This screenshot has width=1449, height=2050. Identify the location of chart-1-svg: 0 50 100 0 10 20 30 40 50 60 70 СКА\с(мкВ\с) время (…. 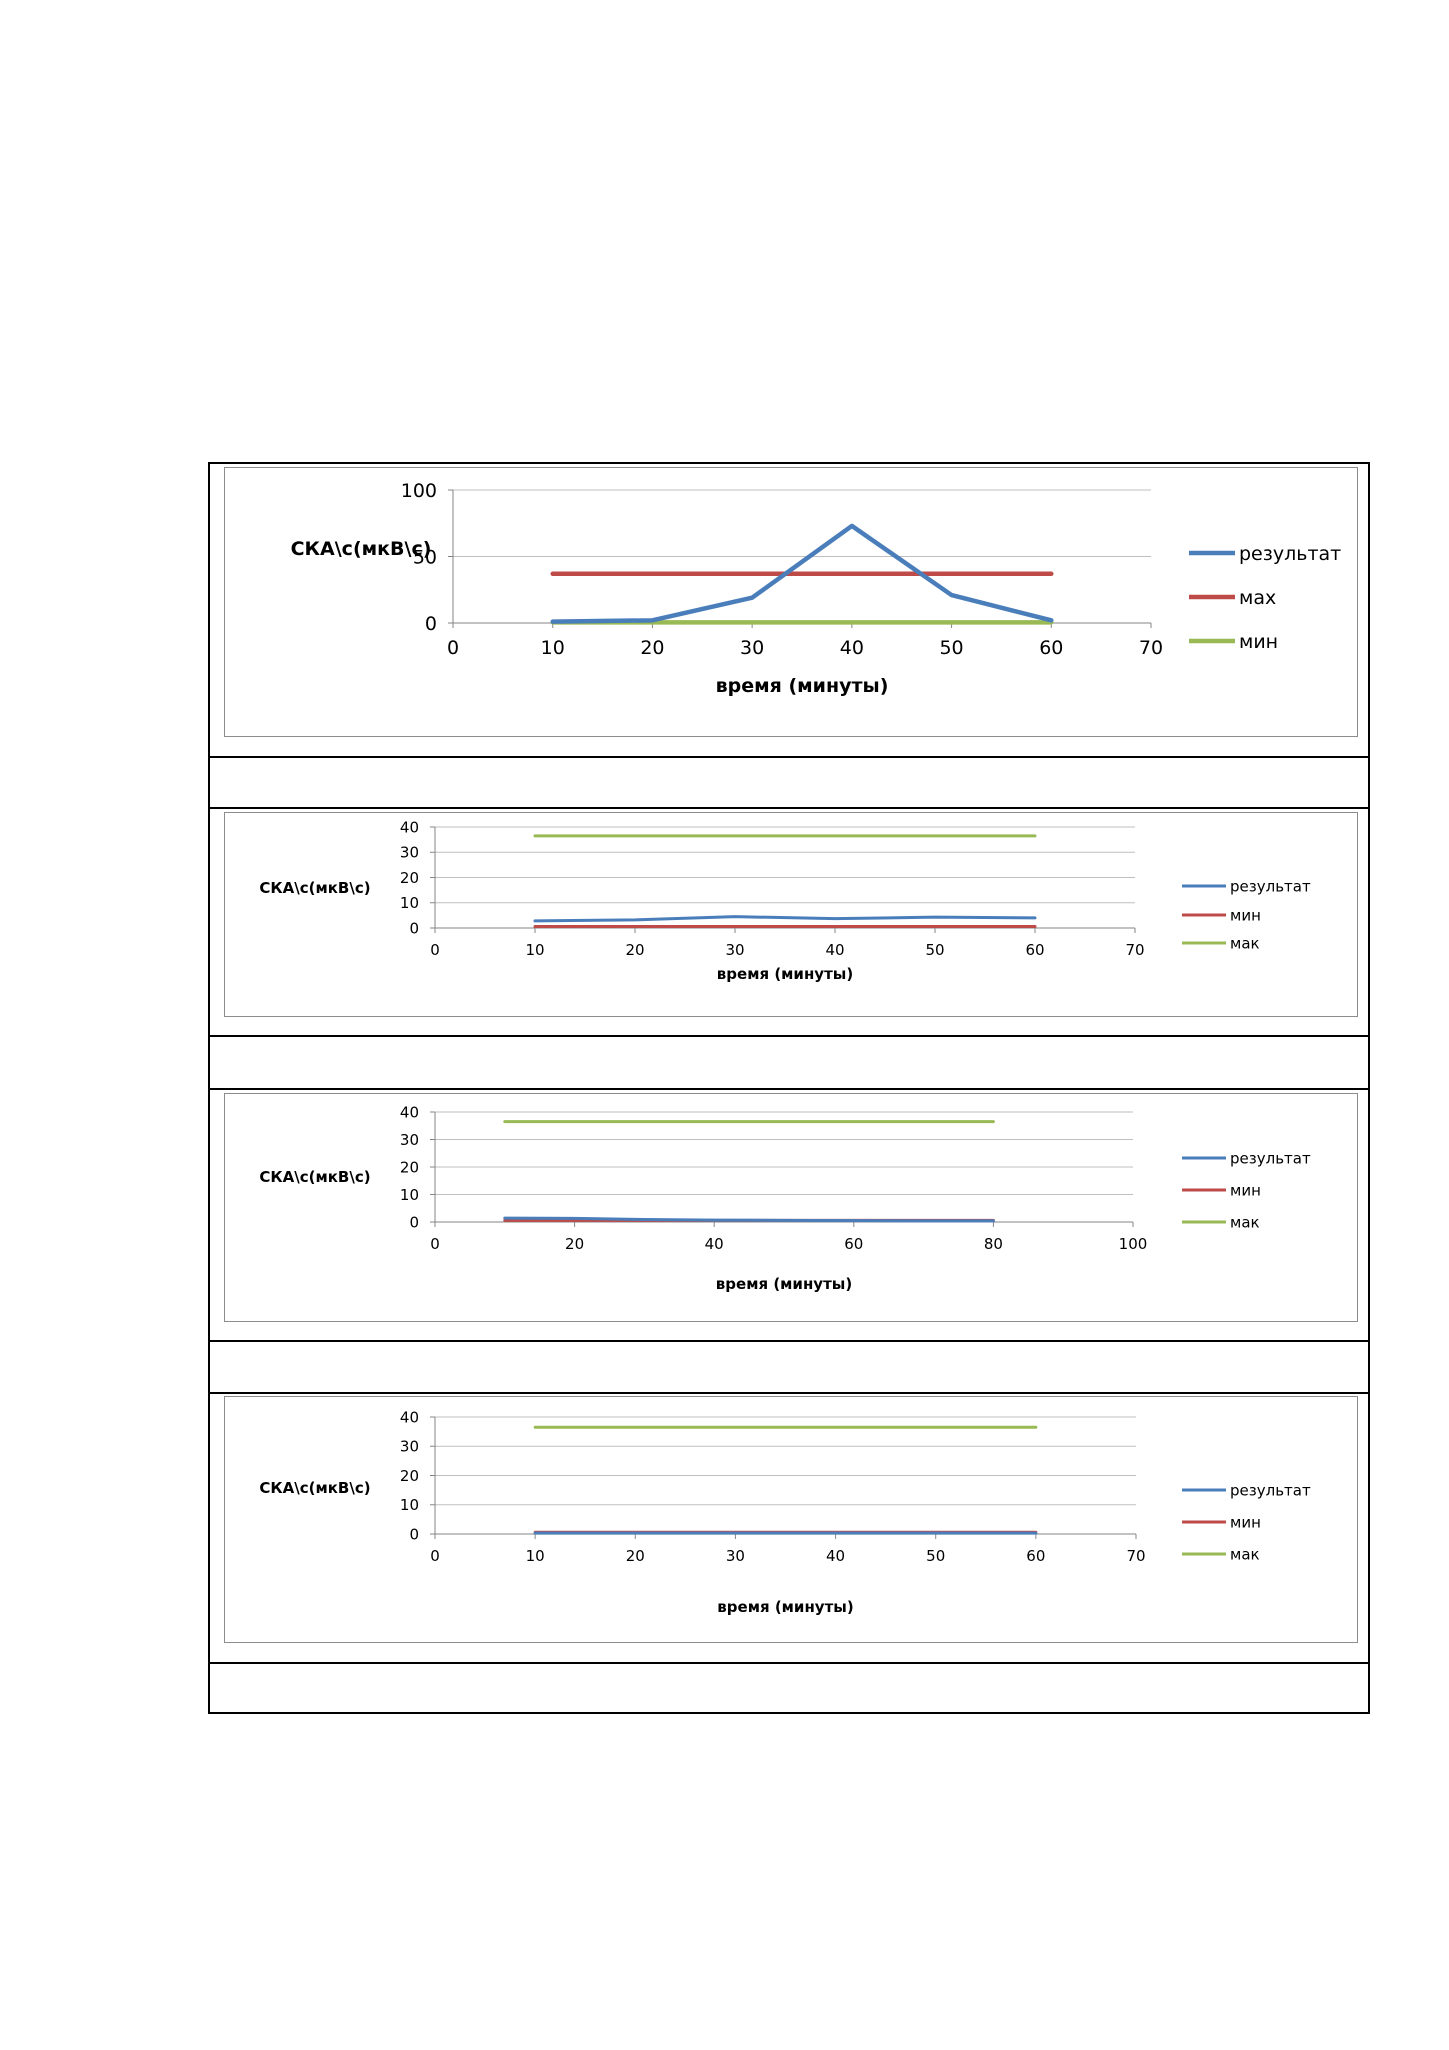
(816, 588).